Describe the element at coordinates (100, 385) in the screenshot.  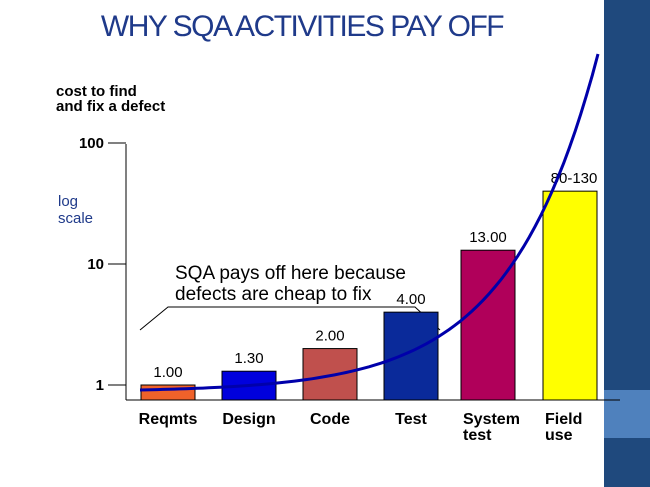
I see `y-tick-label: 1` at that location.